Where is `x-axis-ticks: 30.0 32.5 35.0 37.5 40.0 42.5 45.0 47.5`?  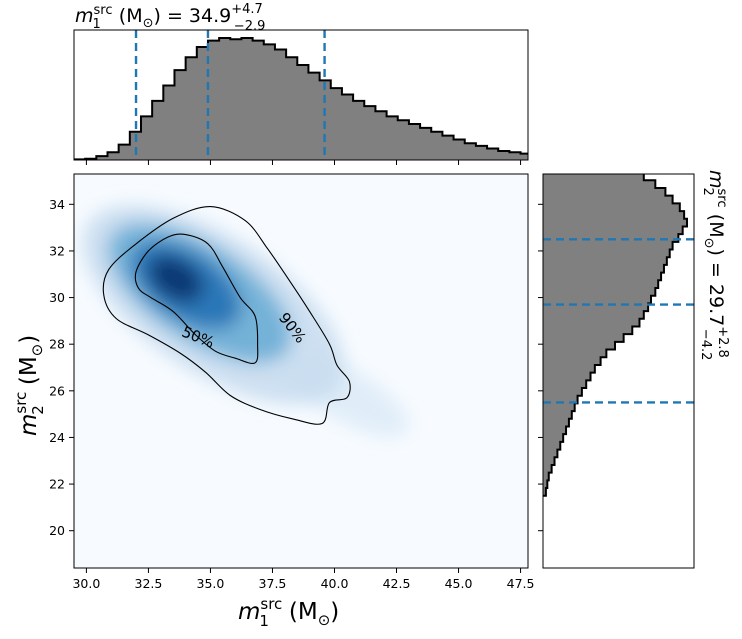
x-axis-ticks: 30.0 32.5 35.0 37.5 40.0 42.5 45.0 47.5 is located at coordinates (303, 579).